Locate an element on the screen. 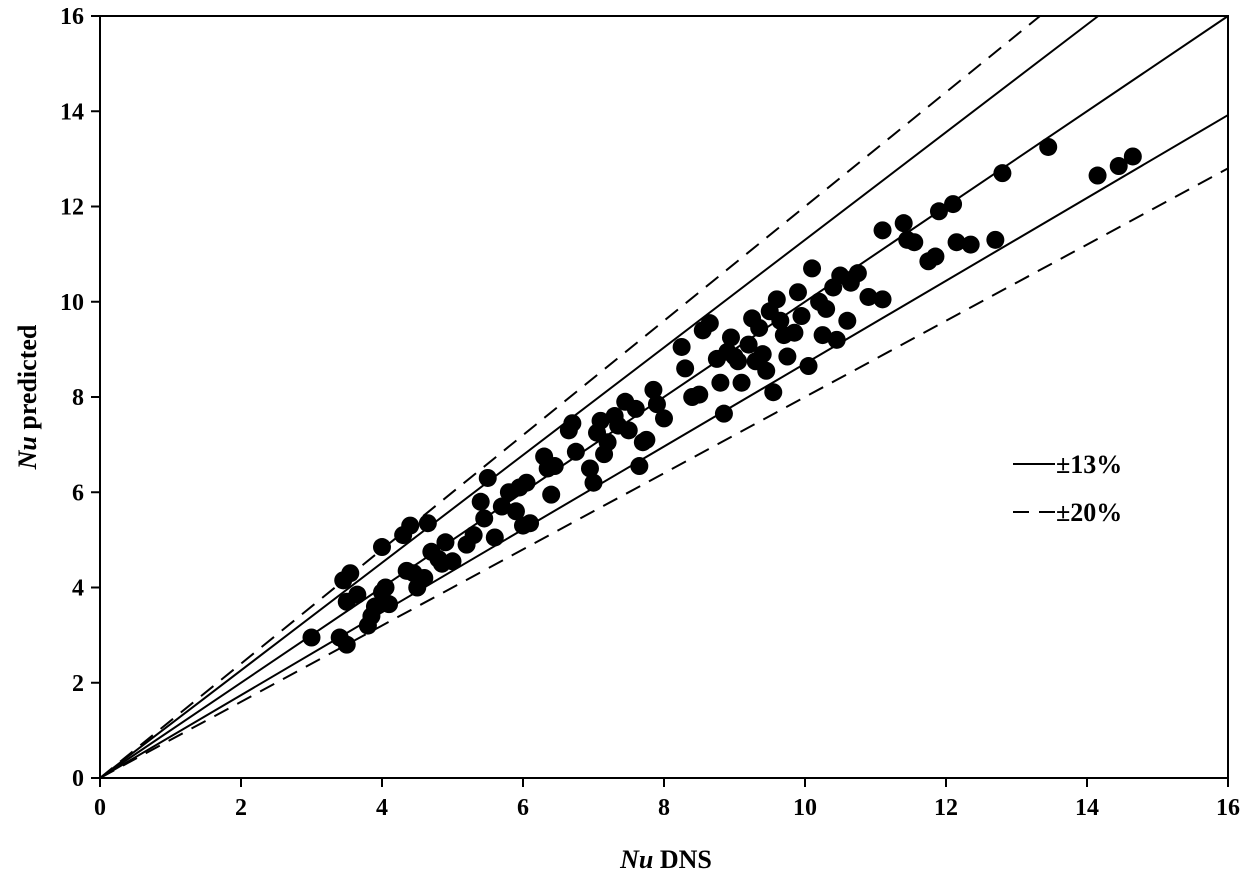 The width and height of the screenshot is (1255, 878). legend-label-13: ±13% is located at coordinates (1089, 464).